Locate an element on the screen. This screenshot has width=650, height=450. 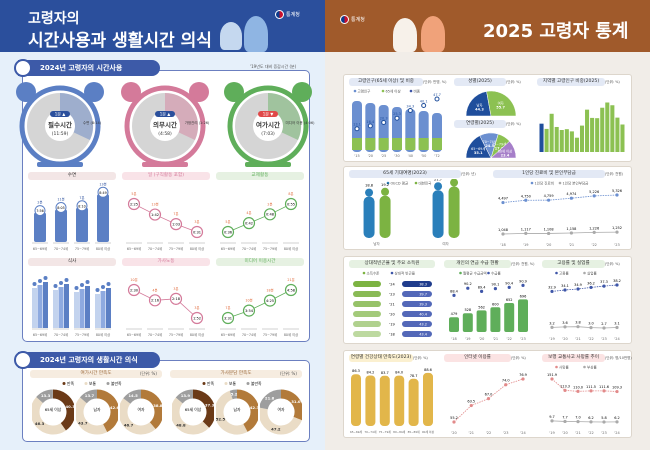
x-tick-label: '21 is located at coordinates (577, 433).